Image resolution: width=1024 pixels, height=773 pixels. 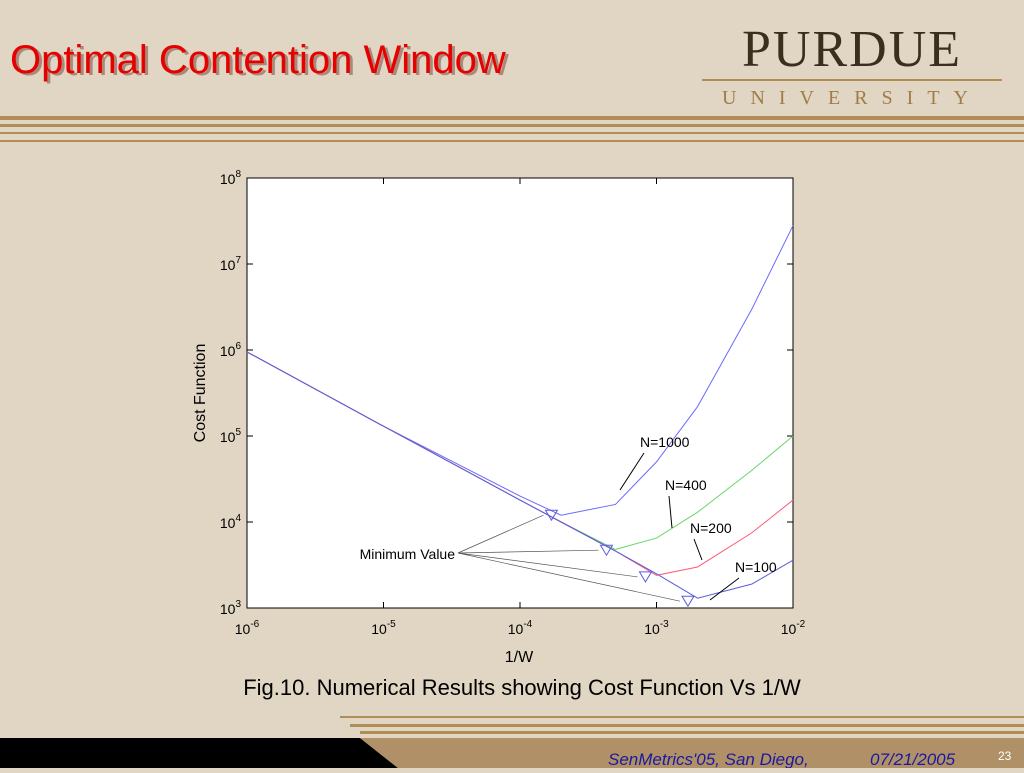 I want to click on series-label: N=200, so click(x=711, y=528).